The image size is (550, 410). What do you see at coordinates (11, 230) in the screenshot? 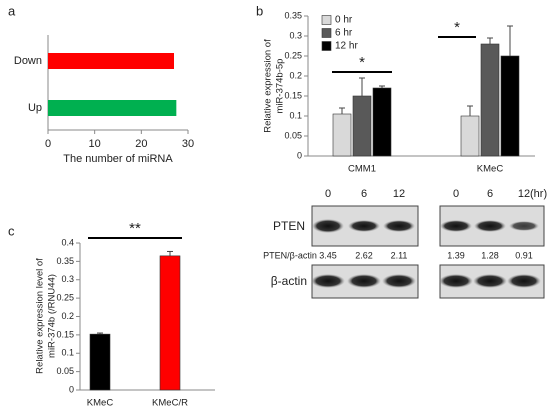
I see `panel-label: c` at bounding box center [11, 230].